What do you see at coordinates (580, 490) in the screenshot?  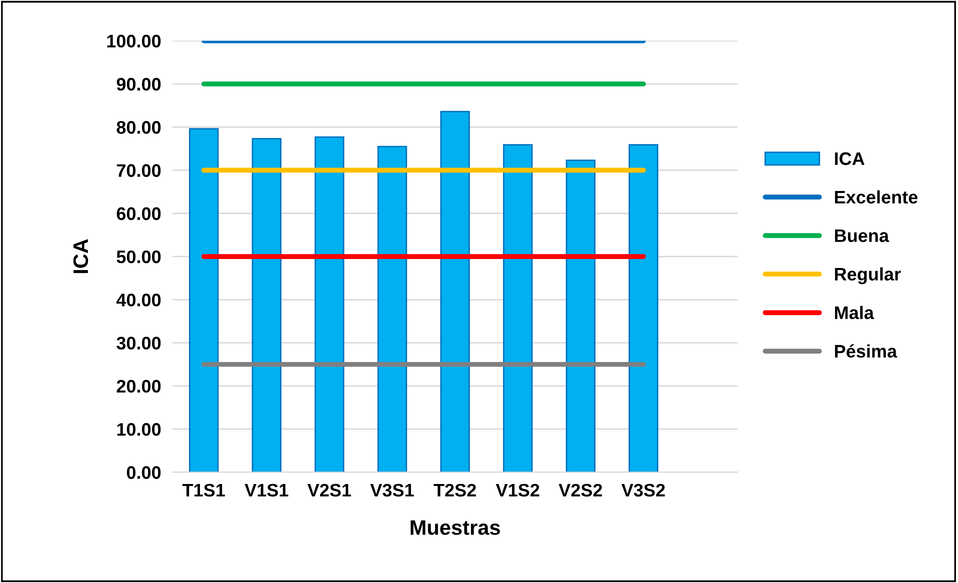 I see `x-tick-label: V2S2` at bounding box center [580, 490].